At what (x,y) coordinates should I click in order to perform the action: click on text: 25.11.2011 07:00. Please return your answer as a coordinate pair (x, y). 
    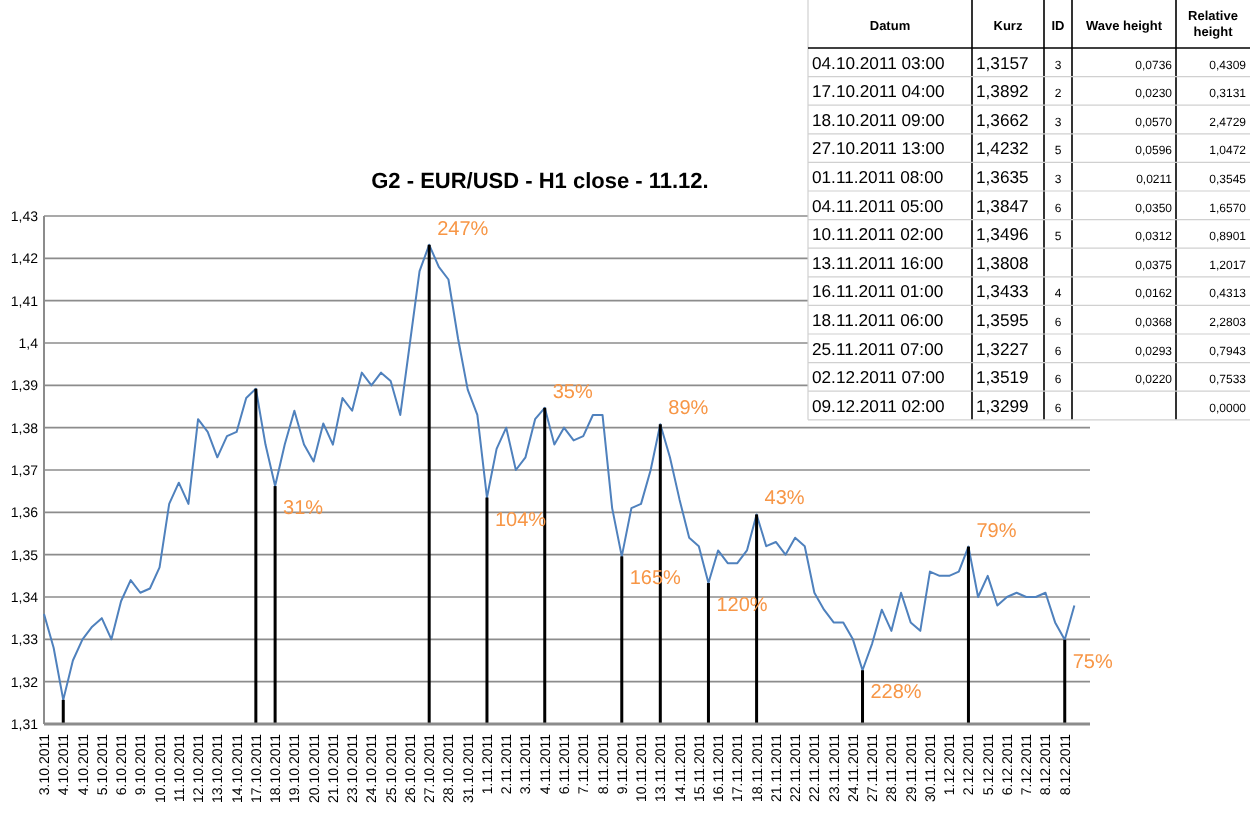
    Looking at the image, I should click on (878, 348).